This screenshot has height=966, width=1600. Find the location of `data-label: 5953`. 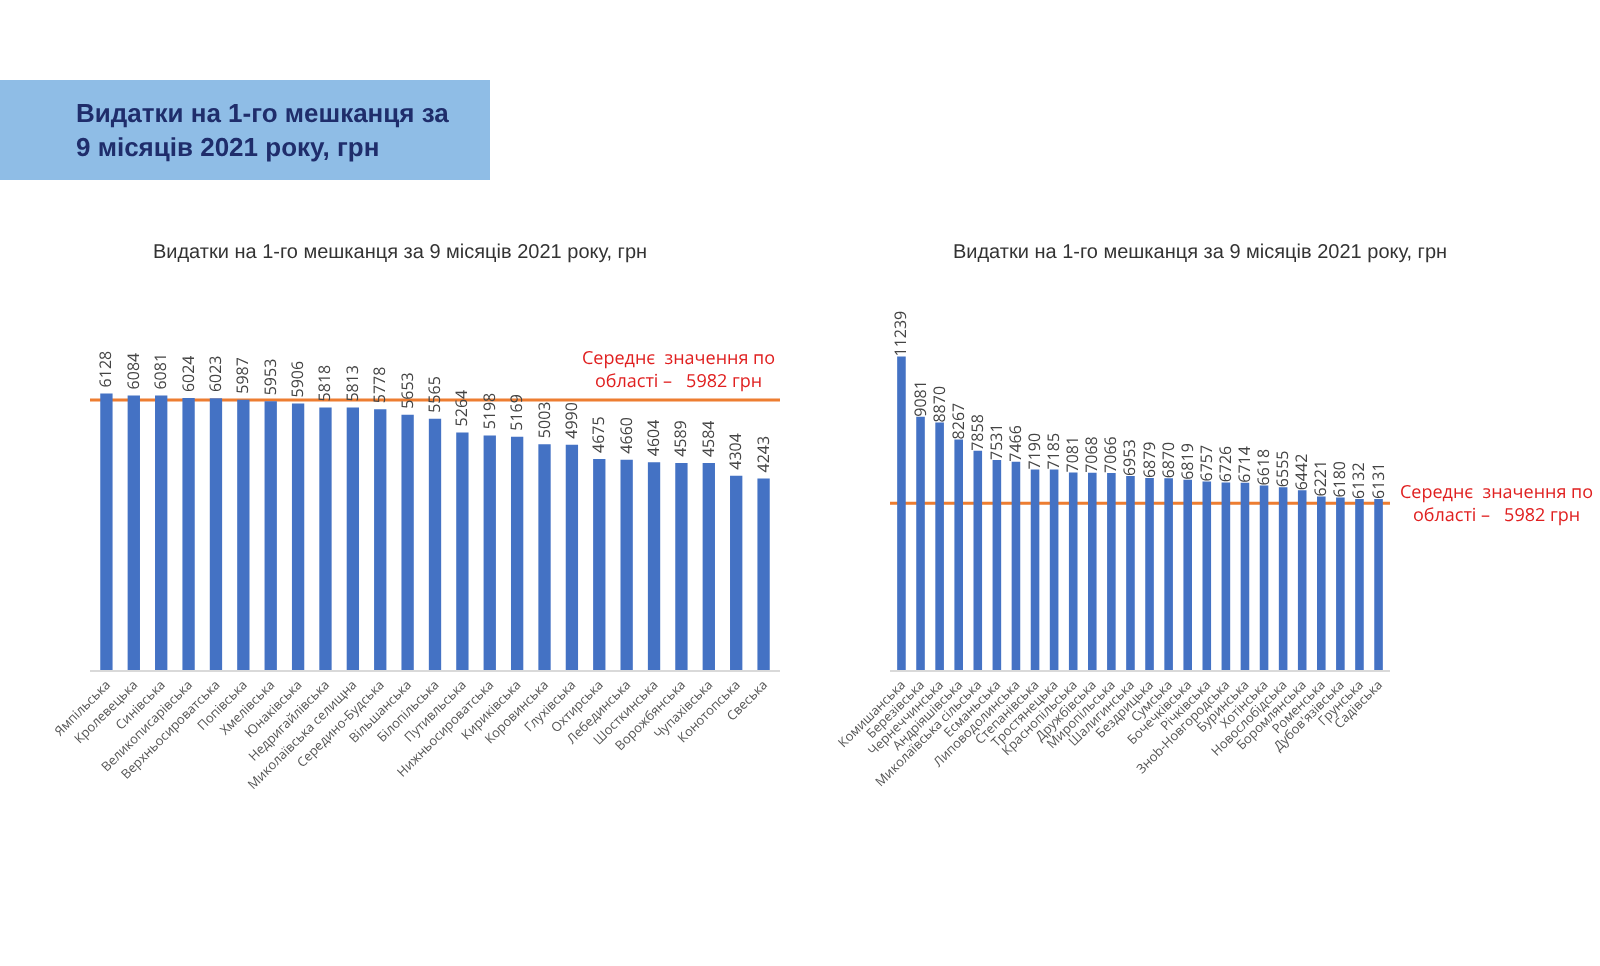

data-label: 5953 is located at coordinates (270, 376).